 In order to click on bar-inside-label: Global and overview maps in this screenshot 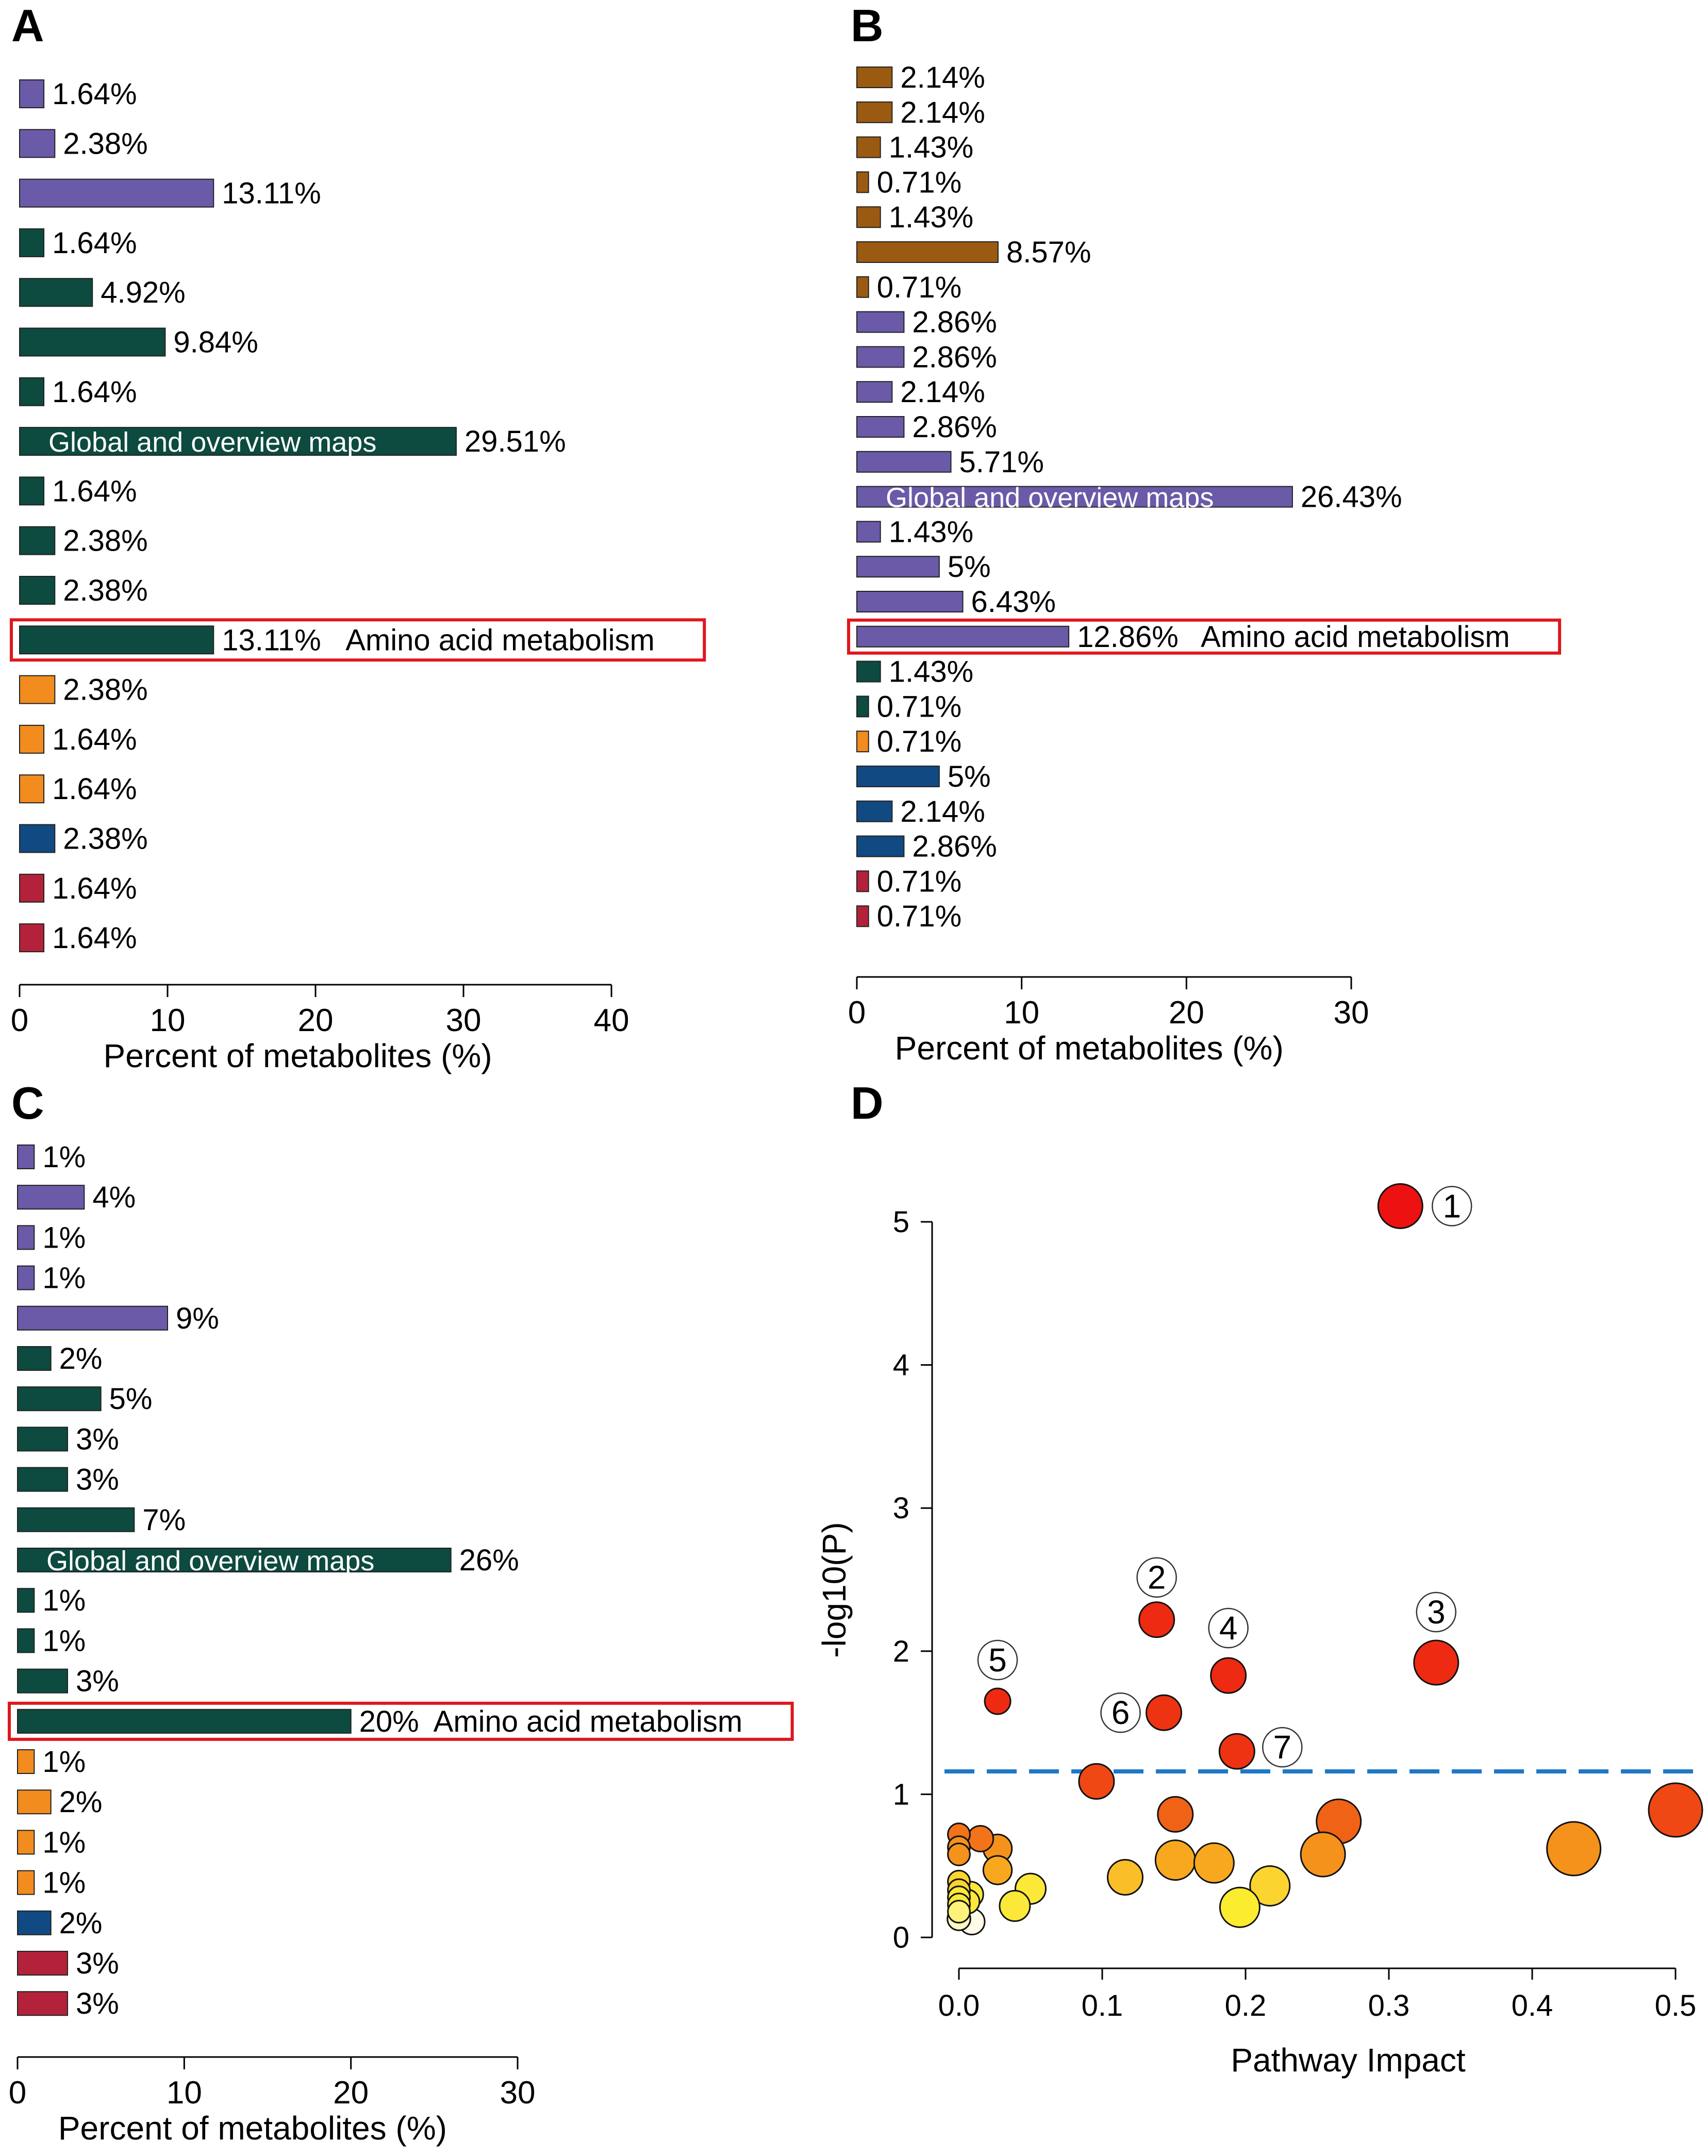, I will do `click(212, 442)`.